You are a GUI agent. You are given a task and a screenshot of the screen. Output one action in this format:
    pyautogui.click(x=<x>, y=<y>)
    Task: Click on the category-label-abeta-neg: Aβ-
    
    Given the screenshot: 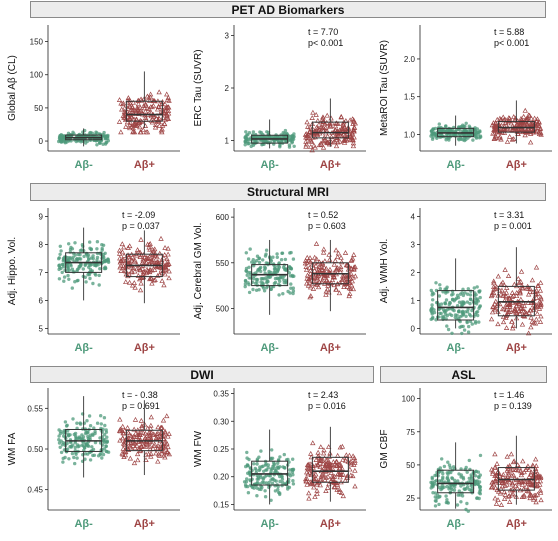 What is the action you would take?
    pyautogui.click(x=269, y=165)
    